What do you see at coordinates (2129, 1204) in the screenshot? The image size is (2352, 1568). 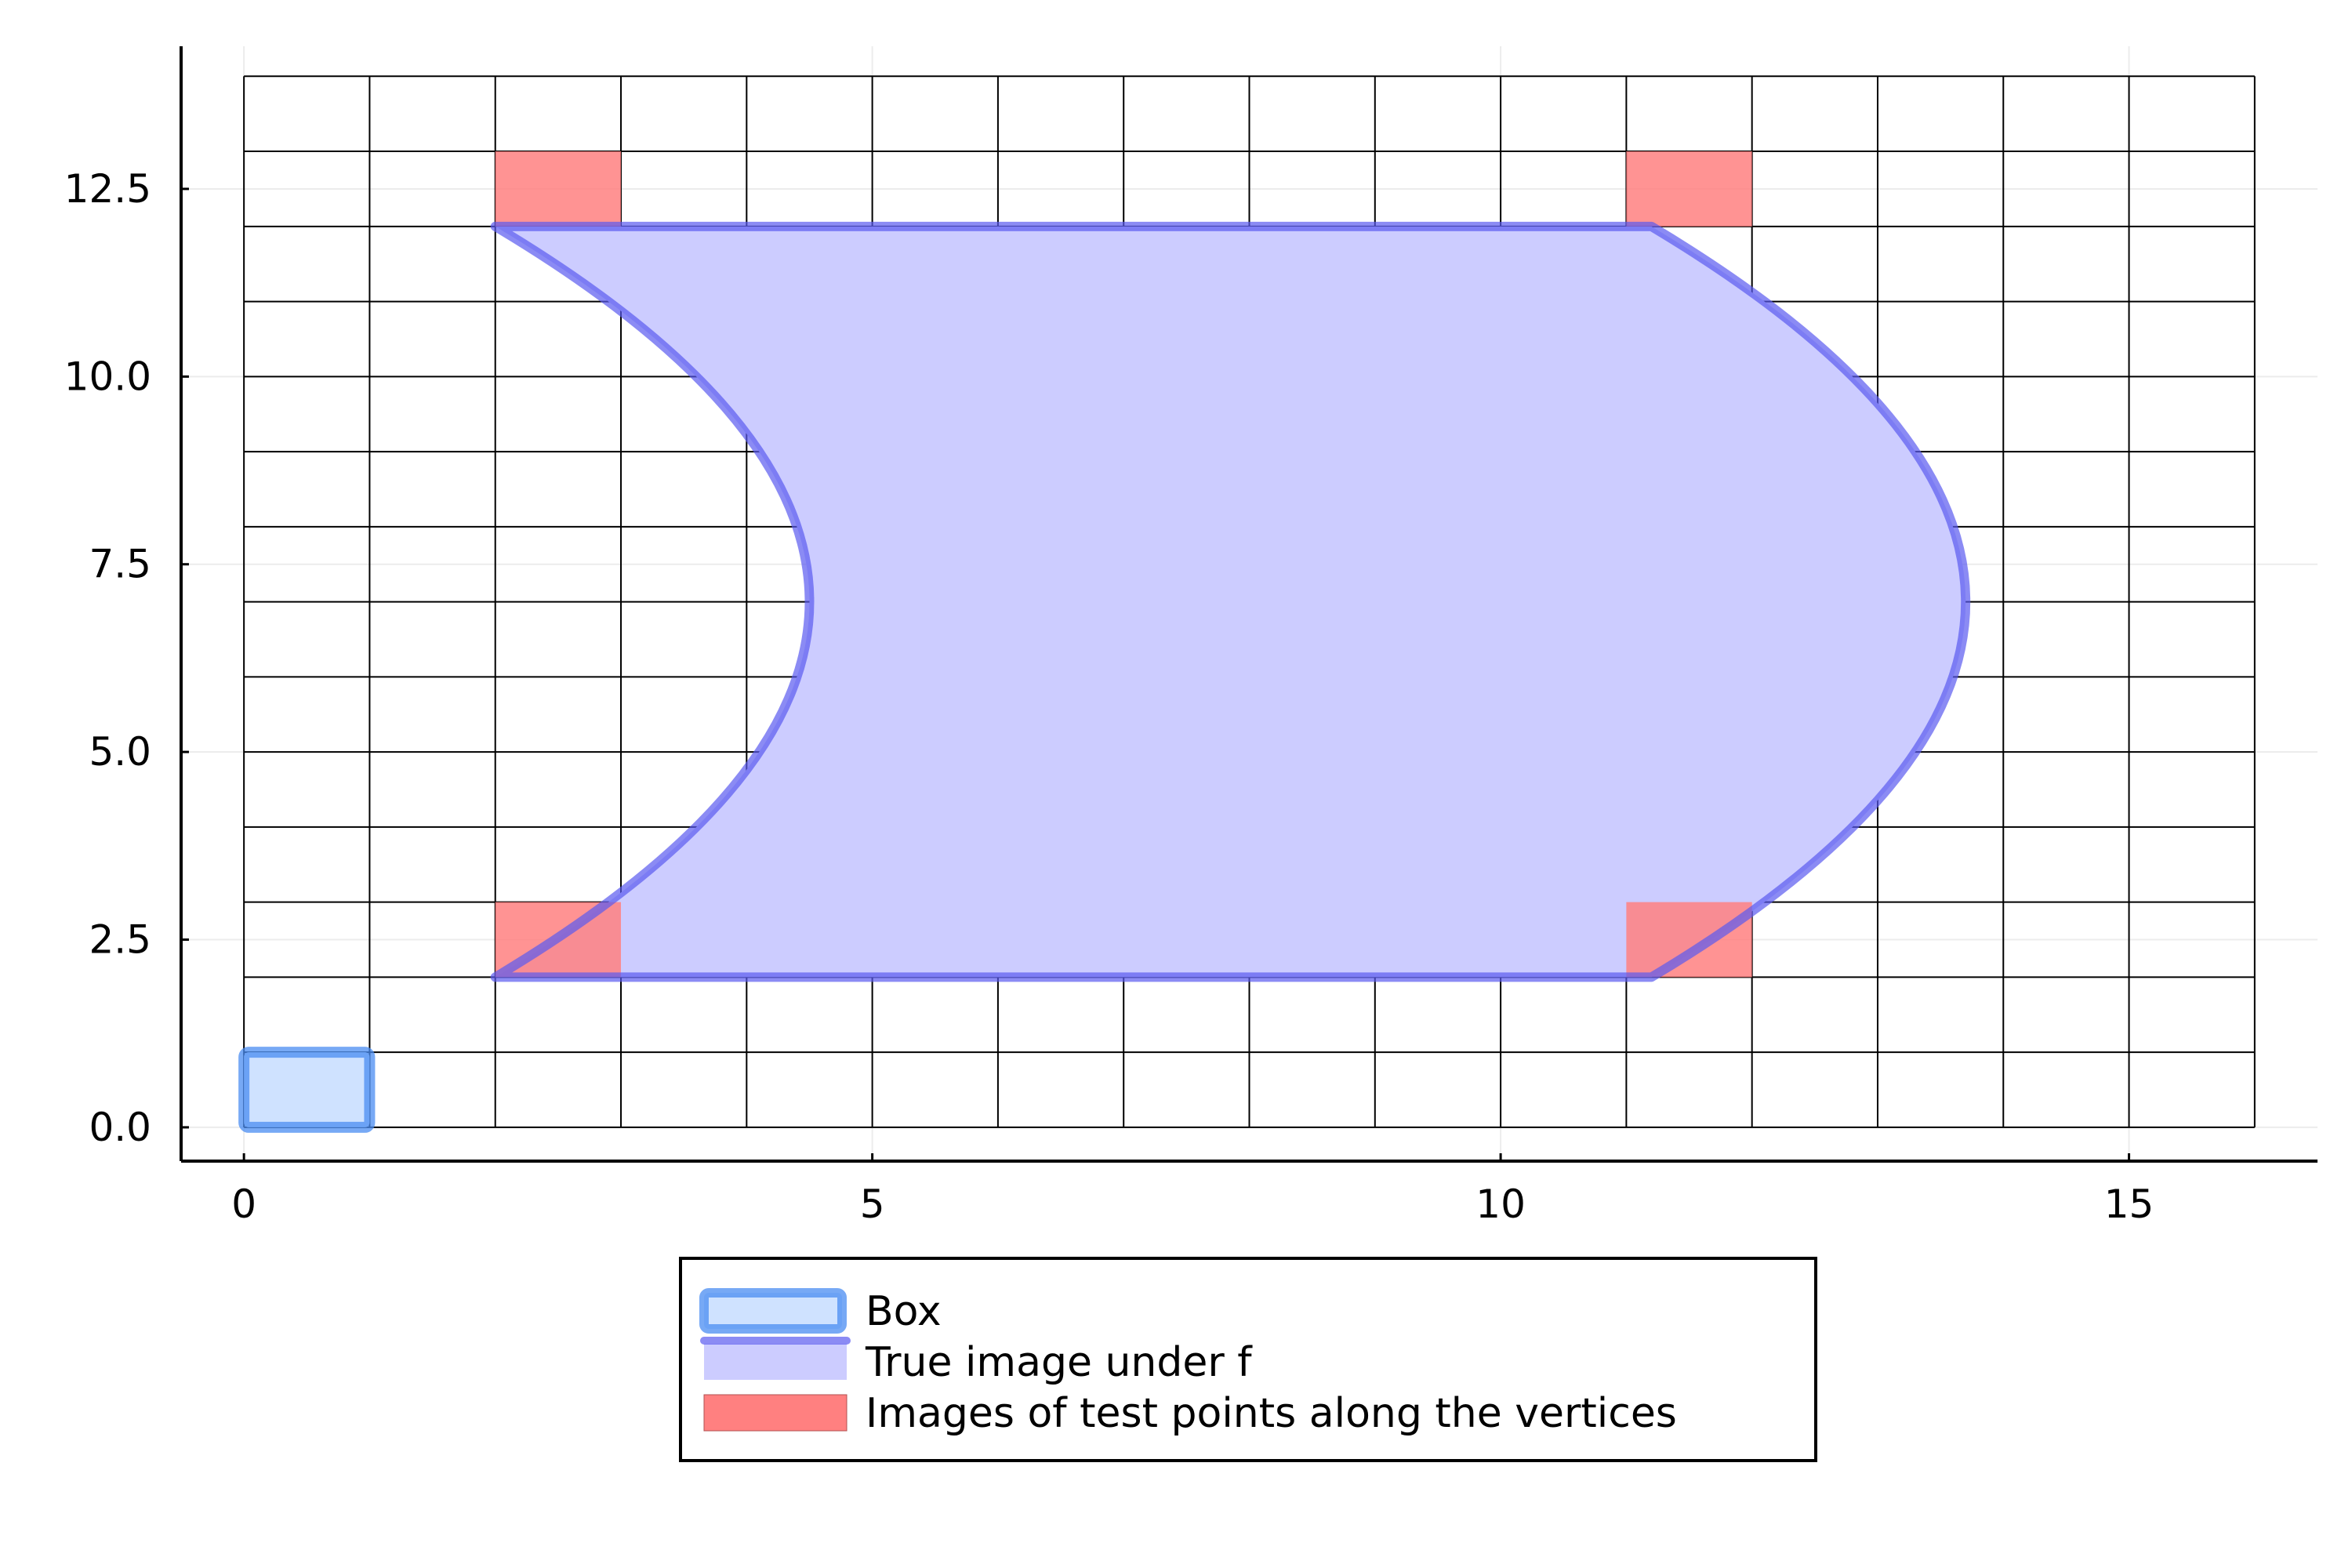 I see `x-tick-label: 15` at bounding box center [2129, 1204].